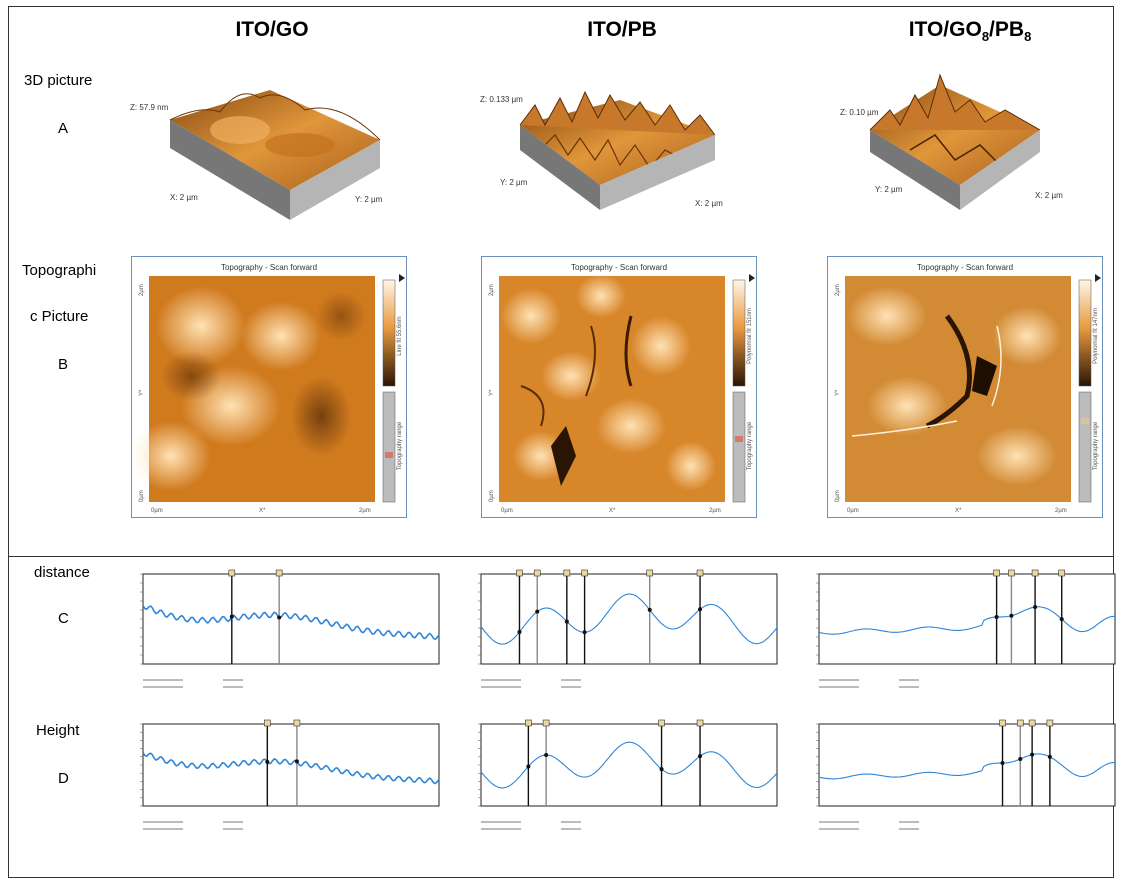 The height and width of the screenshot is (882, 1122). Describe the element at coordinates (501, 99) in the screenshot. I see `z-label-pb: Z: 0.133 µm` at that location.